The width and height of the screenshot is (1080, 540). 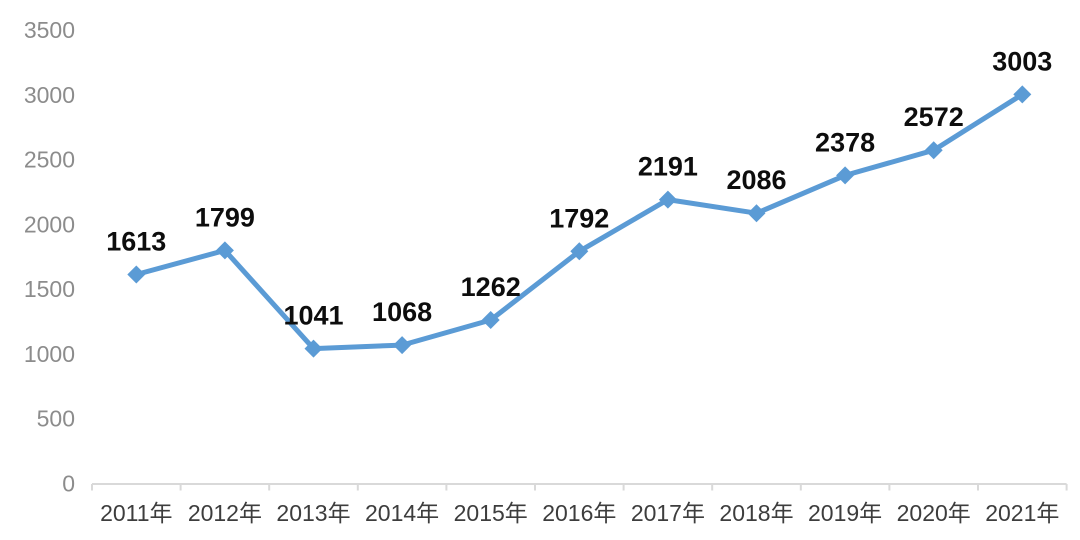 I want to click on x-category-label: 2019年, so click(x=845, y=513).